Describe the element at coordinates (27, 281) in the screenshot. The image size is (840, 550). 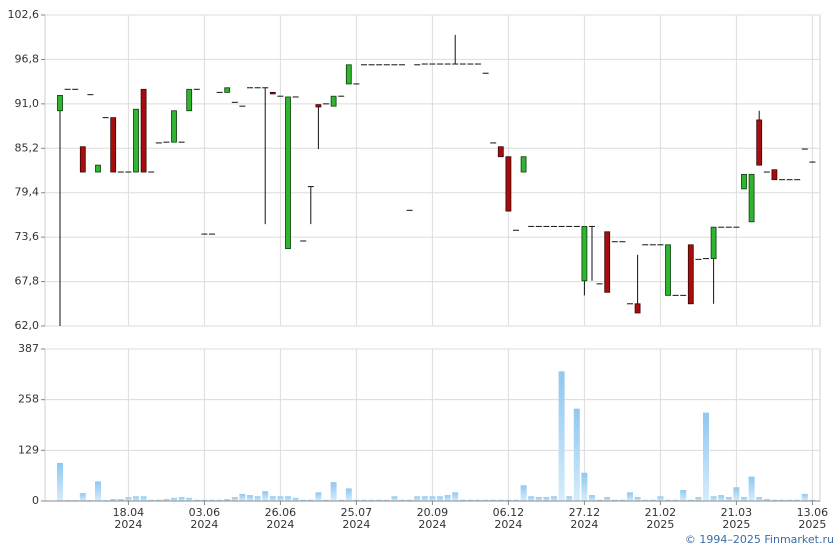
I see `y-tick-label: 67,8` at that location.